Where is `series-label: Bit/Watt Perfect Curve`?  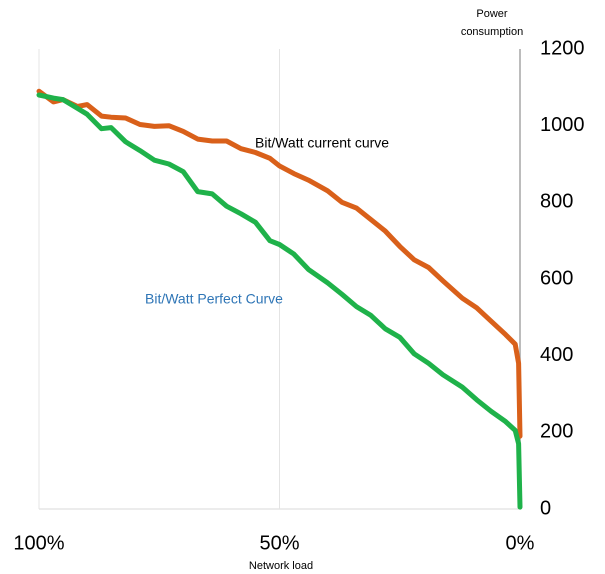
series-label: Bit/Watt Perfect Curve is located at coordinates (214, 299).